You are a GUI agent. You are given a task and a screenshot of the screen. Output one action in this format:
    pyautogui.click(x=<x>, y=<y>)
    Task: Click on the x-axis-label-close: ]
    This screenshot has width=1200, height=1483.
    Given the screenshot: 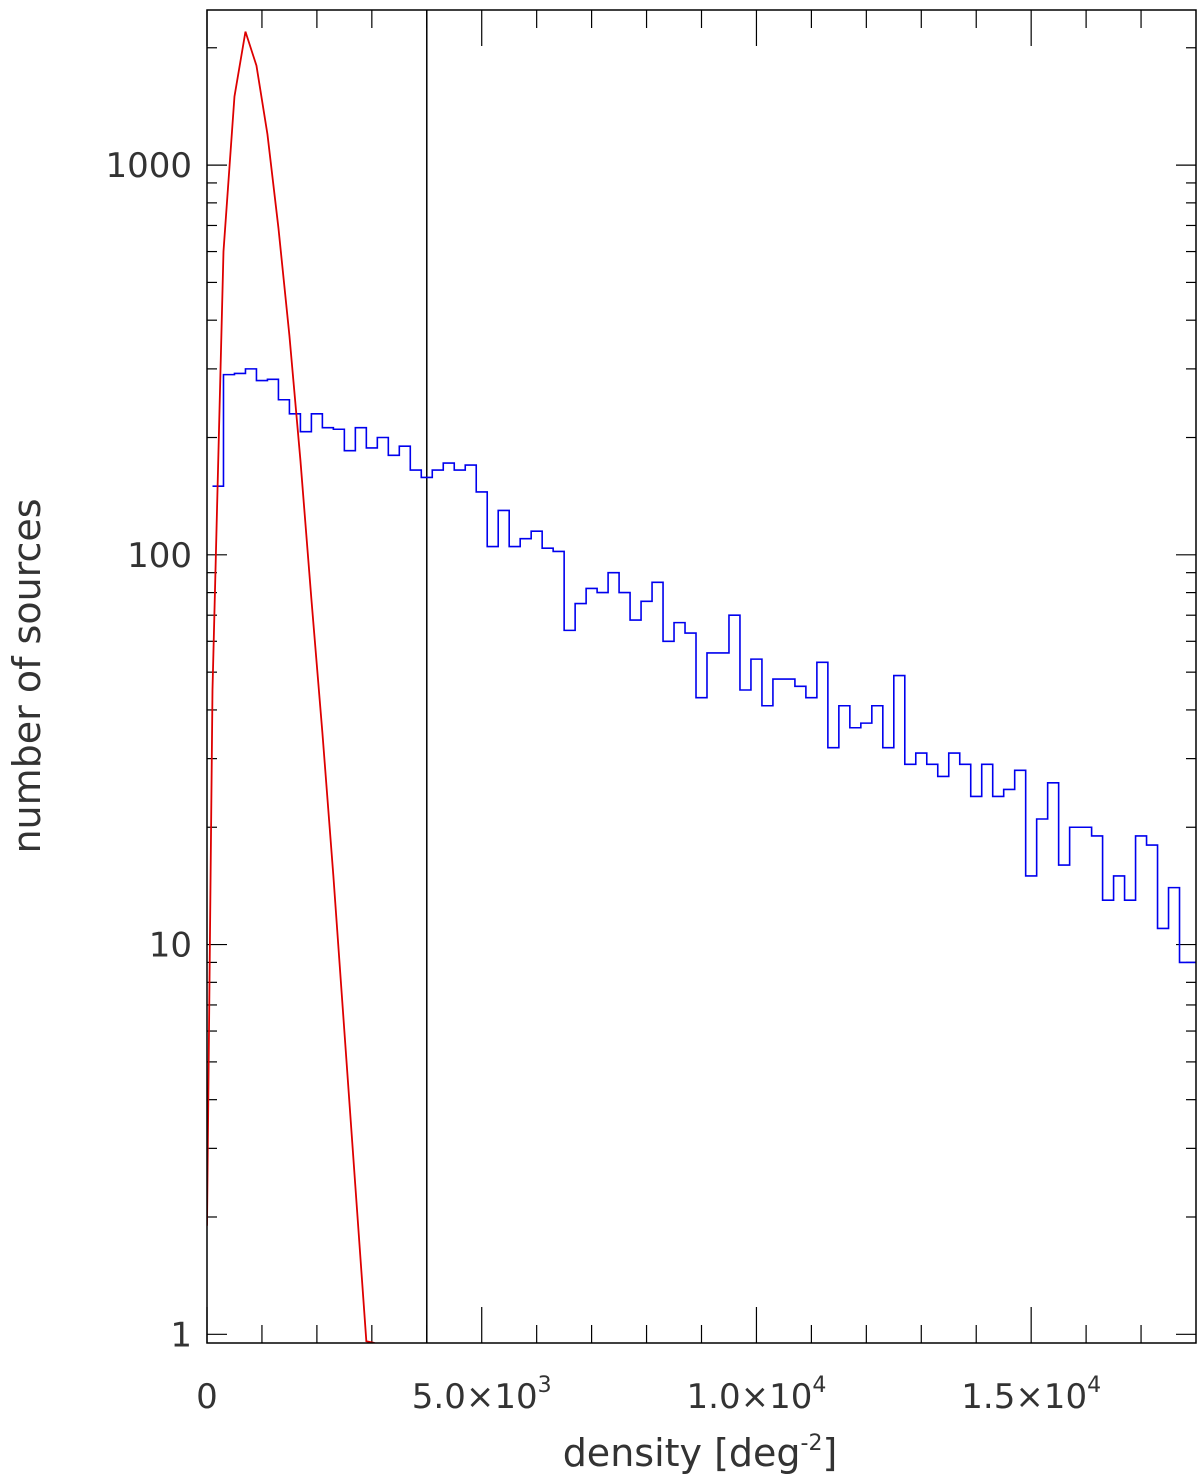 What is the action you would take?
    pyautogui.click(x=829, y=1453)
    